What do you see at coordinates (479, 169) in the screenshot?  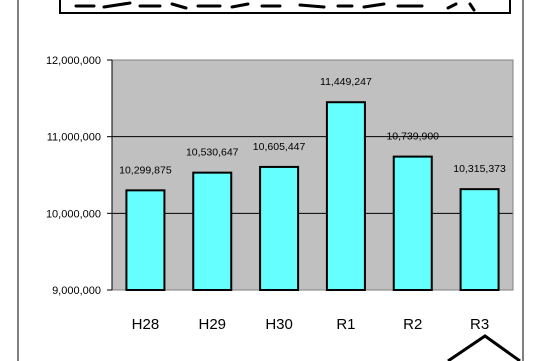 I see `data-label: 10,315,373` at bounding box center [479, 169].